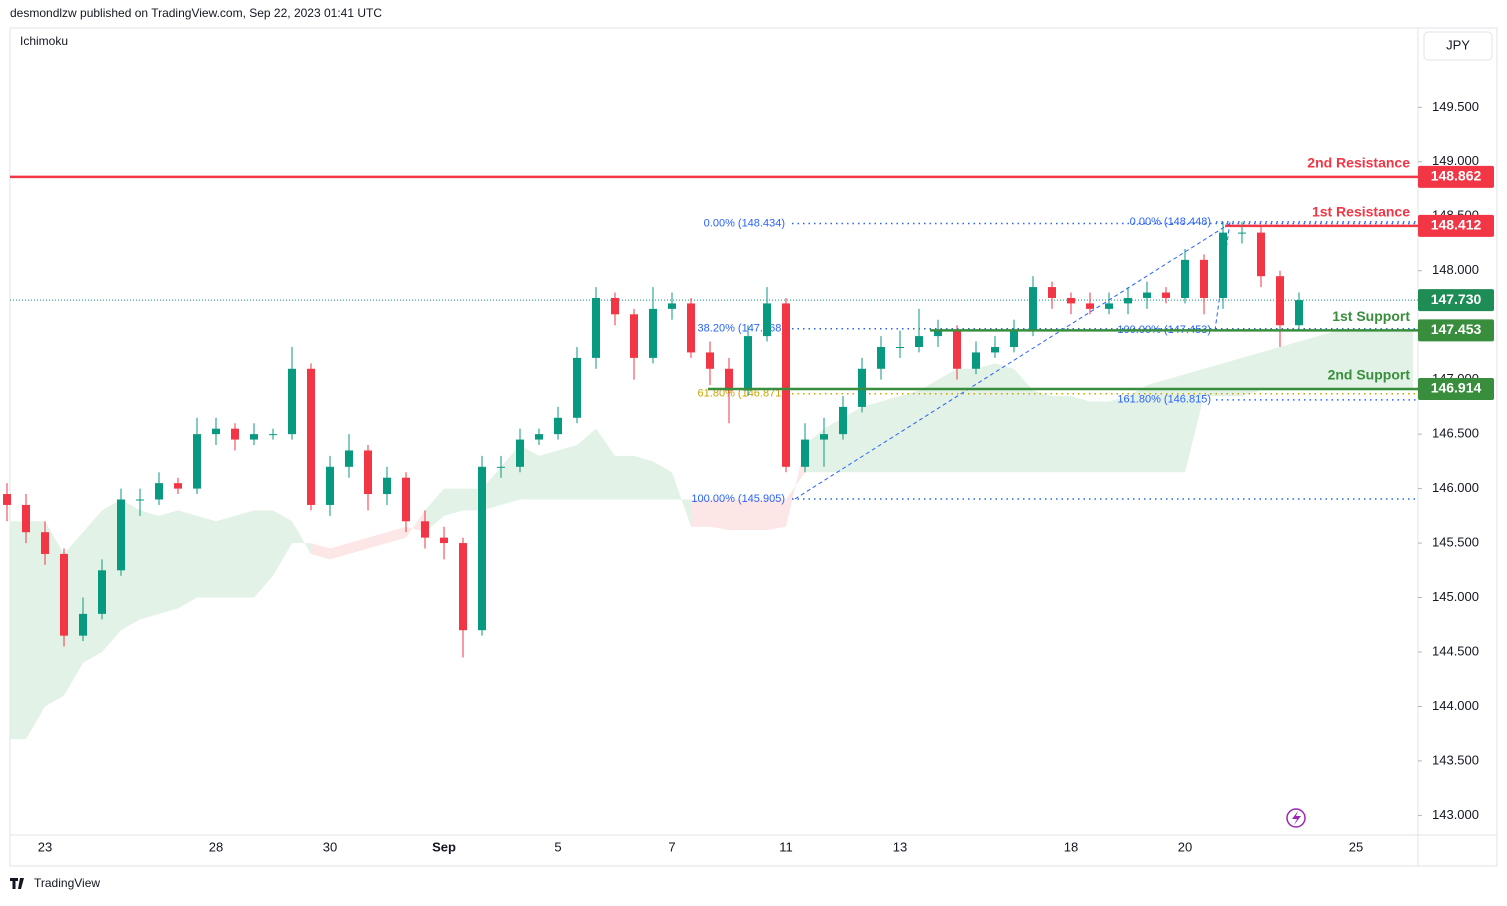  What do you see at coordinates (1456, 388) in the screenshot?
I see `level-price: 146.914` at bounding box center [1456, 388].